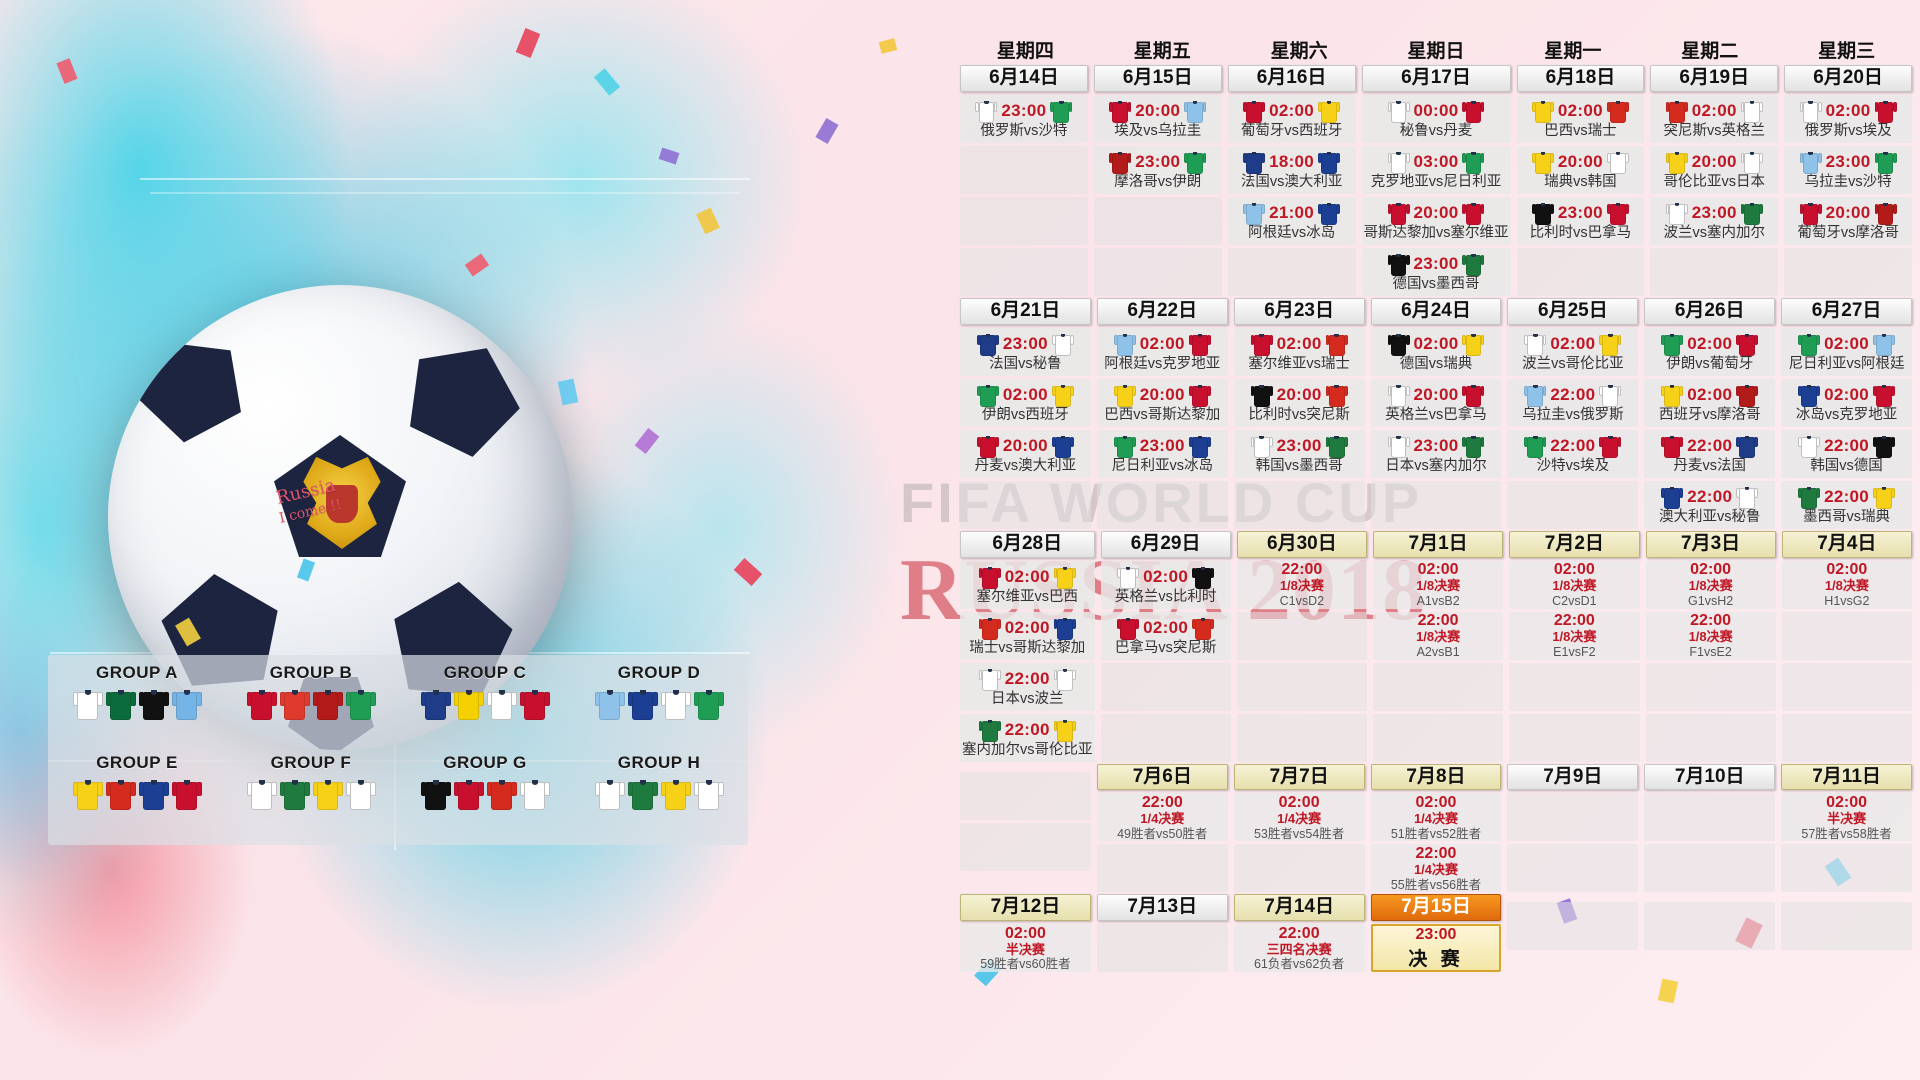 Image resolution: width=1920 pixels, height=1080 pixels. I want to click on knockout-match-cell: 02:00 1/8决赛 C2vsD1, so click(1574, 584).